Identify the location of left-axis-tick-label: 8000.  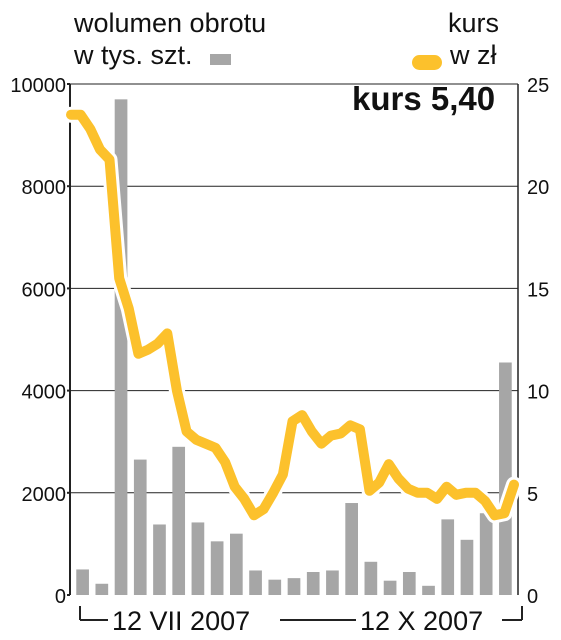
(44, 188).